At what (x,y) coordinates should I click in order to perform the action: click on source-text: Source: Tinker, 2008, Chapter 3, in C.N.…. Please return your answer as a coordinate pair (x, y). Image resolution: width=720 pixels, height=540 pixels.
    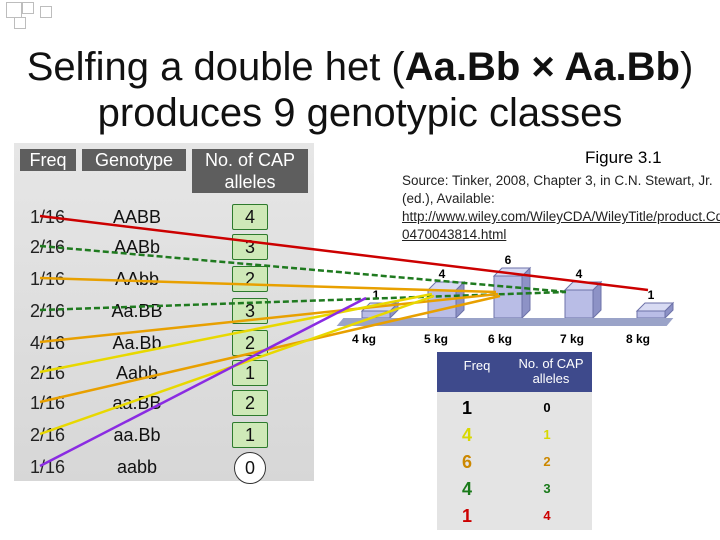
    Looking at the image, I should click on (557, 189).